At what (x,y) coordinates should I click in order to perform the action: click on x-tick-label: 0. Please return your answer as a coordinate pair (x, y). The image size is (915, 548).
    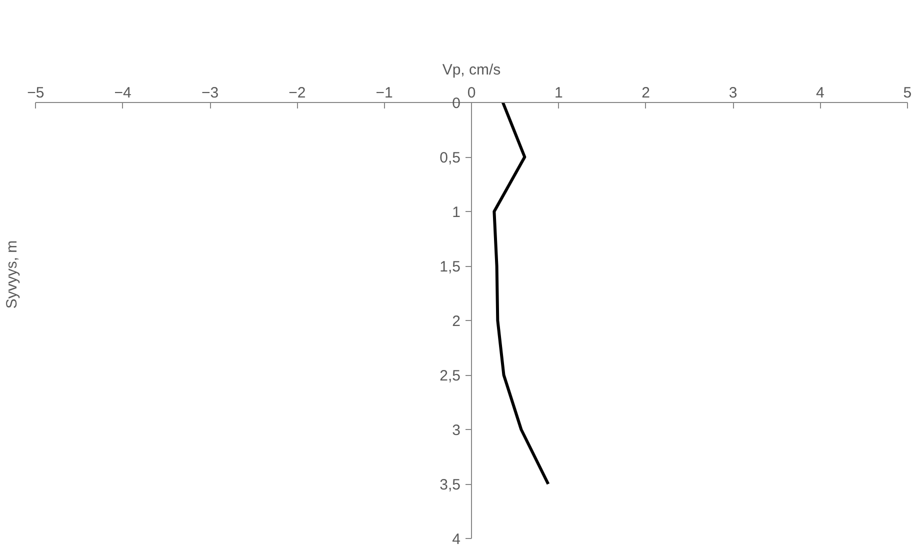
    Looking at the image, I should click on (471, 93).